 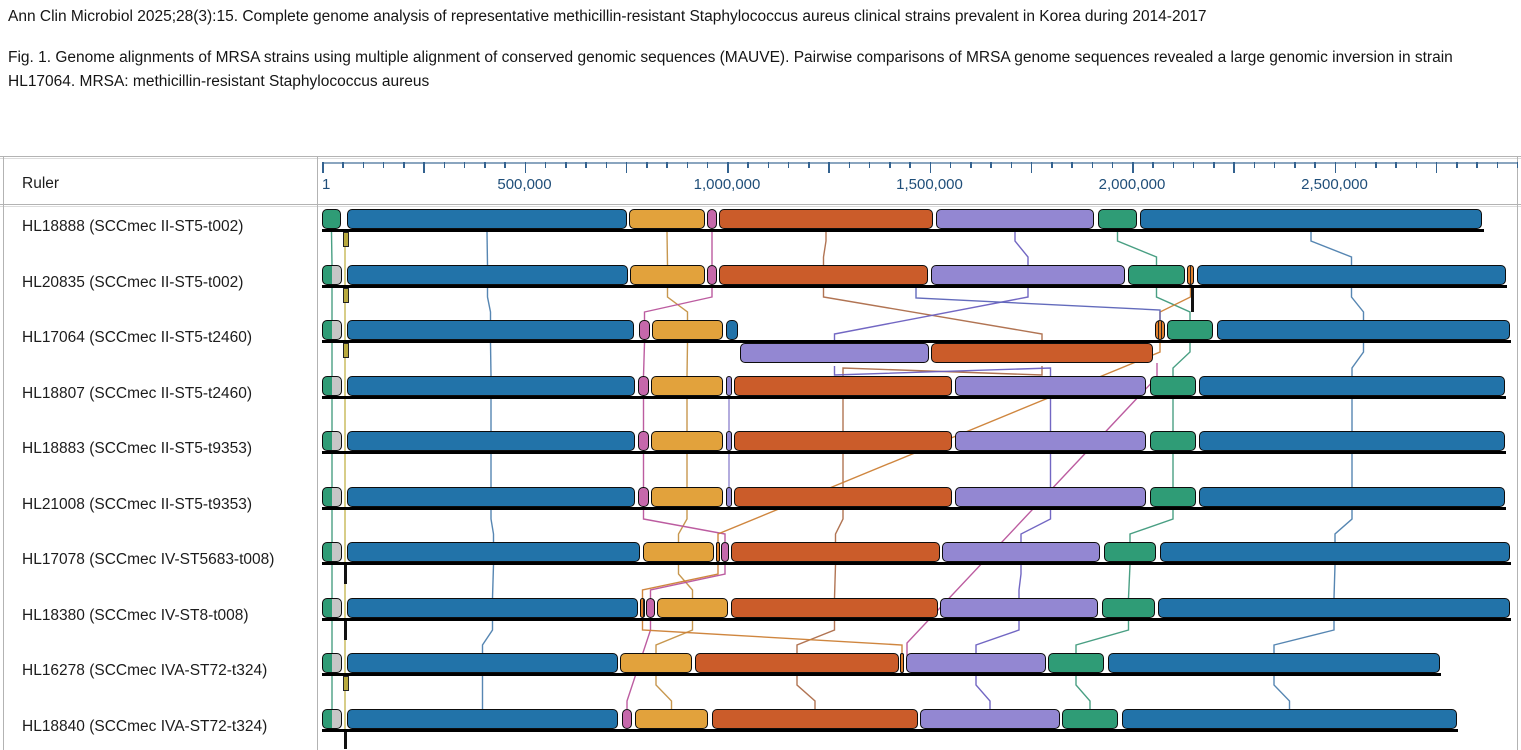 I want to click on genome-baseline, so click(x=916, y=341).